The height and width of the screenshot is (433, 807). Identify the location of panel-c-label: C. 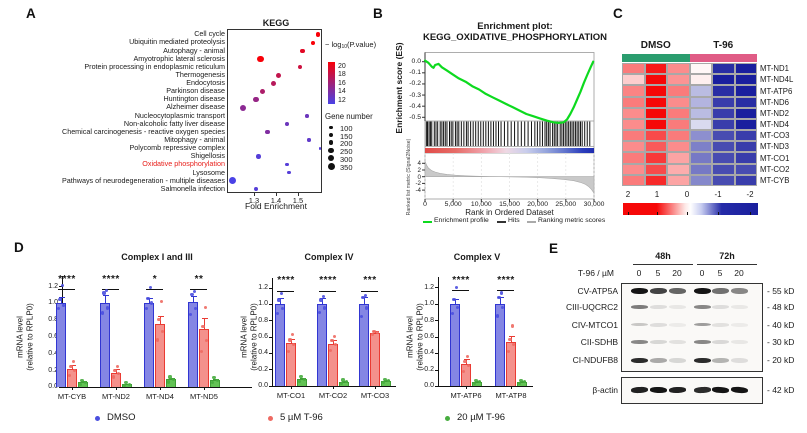
(618, 13).